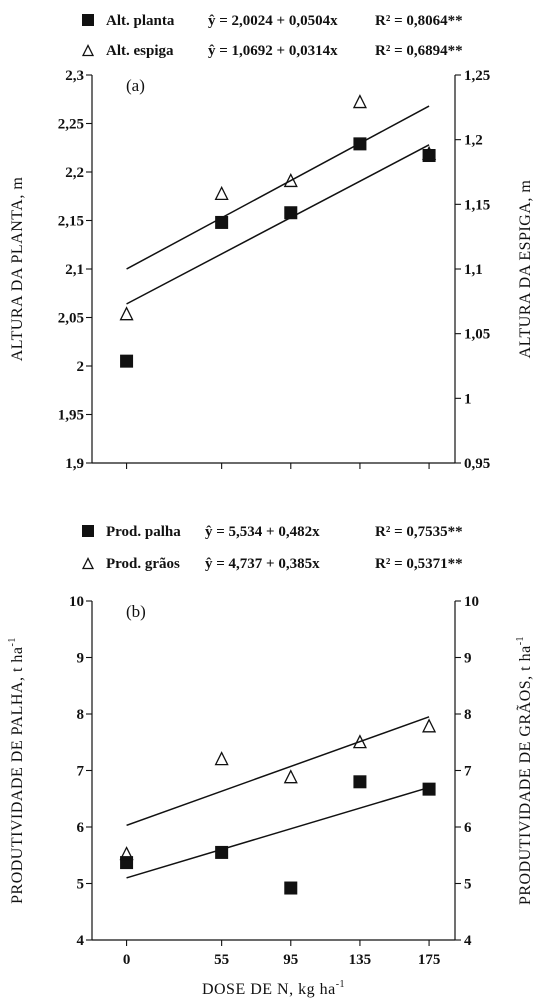  I want to click on legend-equation: ŷ = 2,0024 + 0,0504x, so click(273, 21).